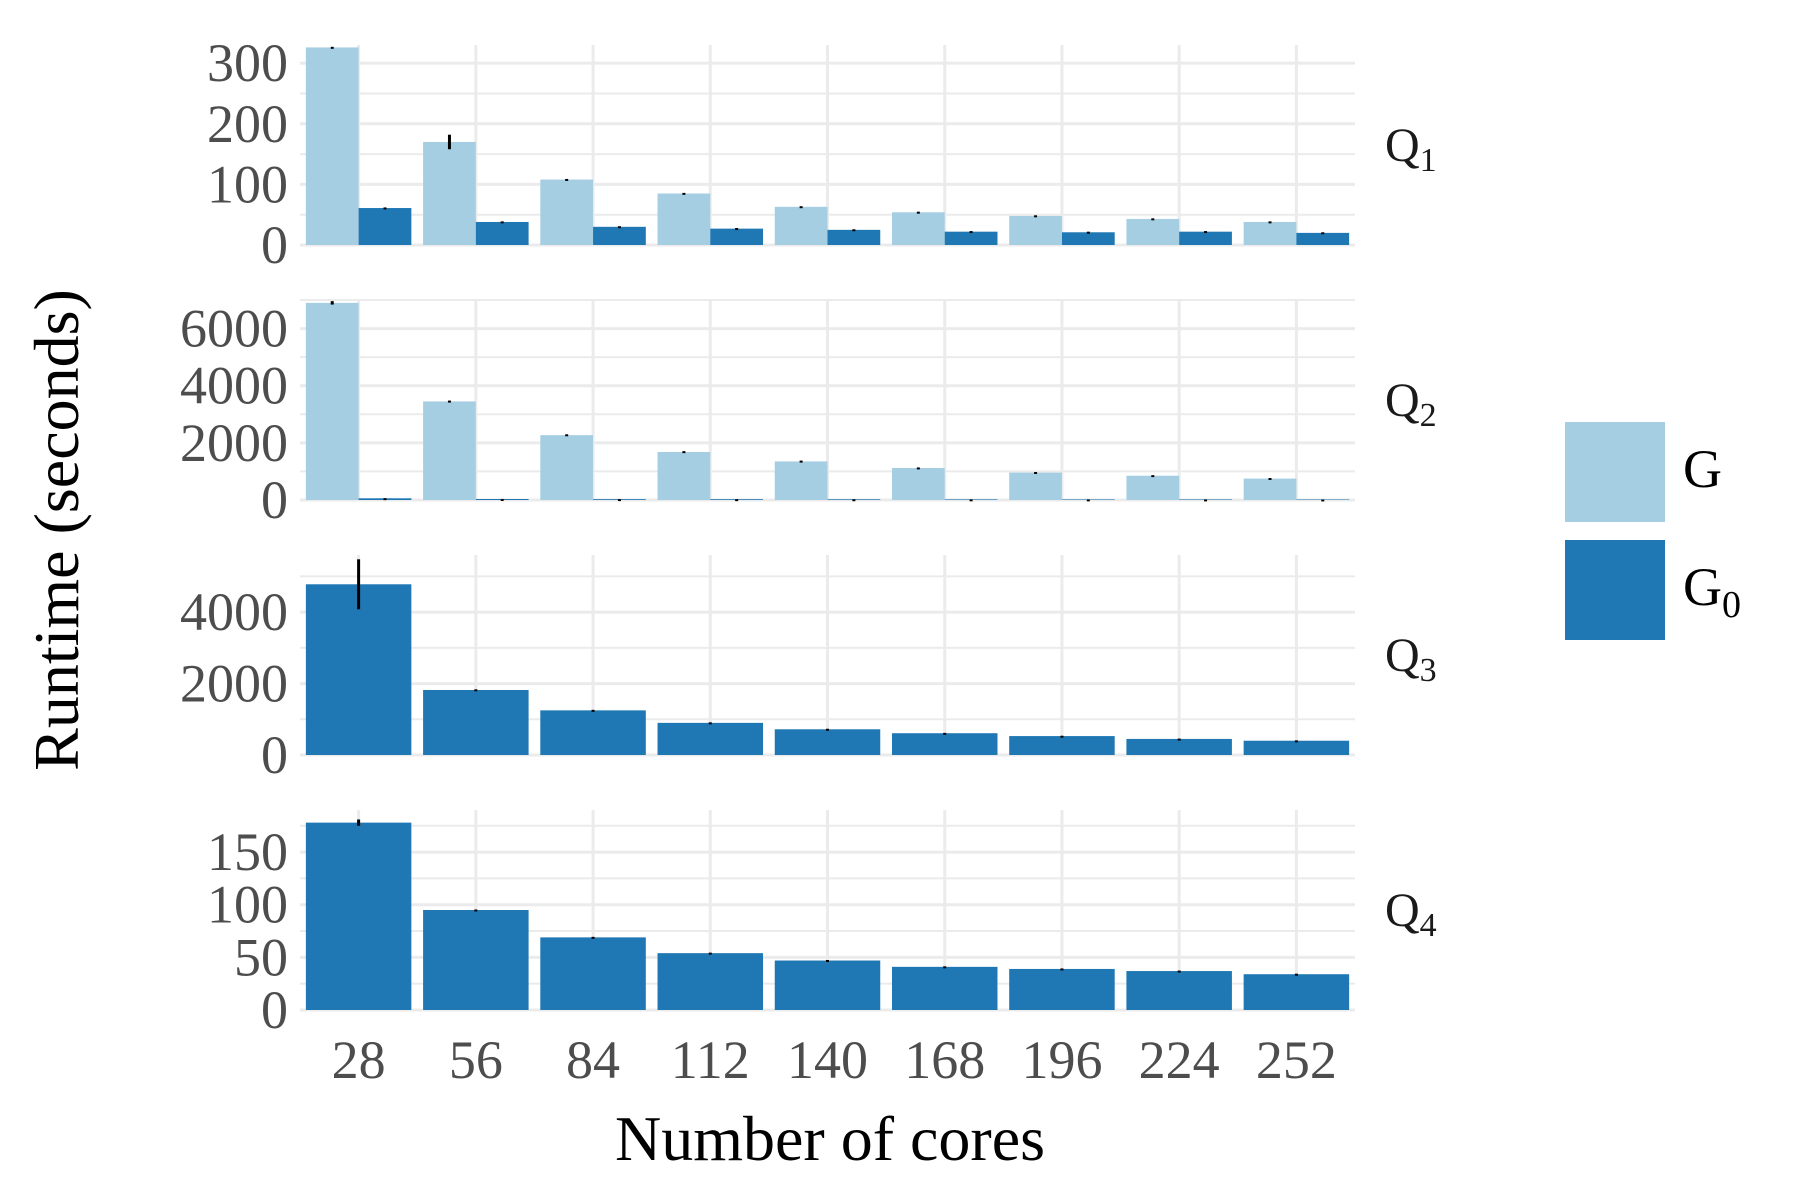  I want to click on facet-label-subscript: 3, so click(1428, 670).